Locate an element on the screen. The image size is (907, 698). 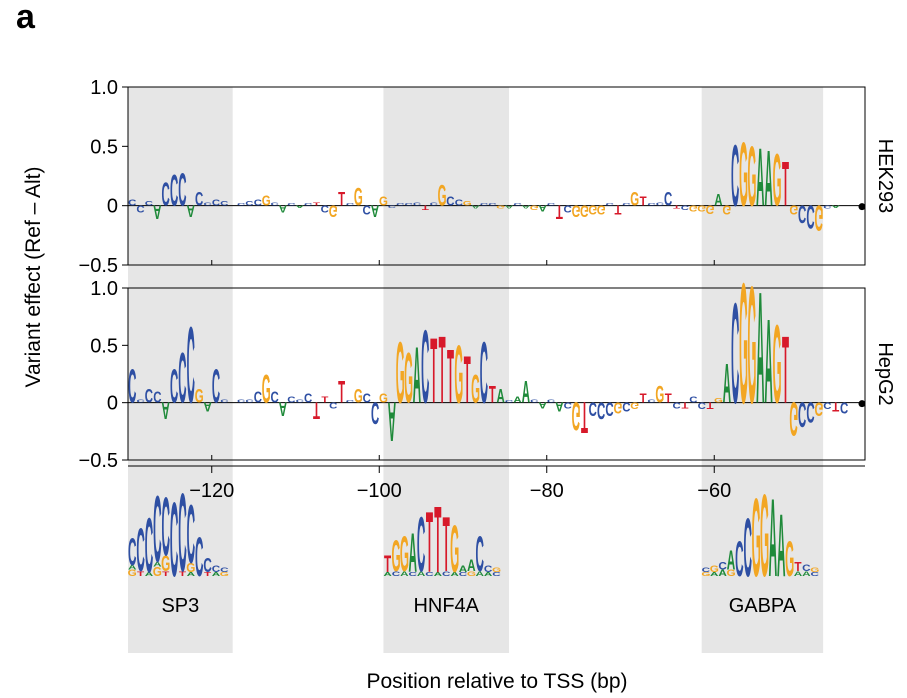
y-tick-label: 0 is located at coordinates (112, 404).